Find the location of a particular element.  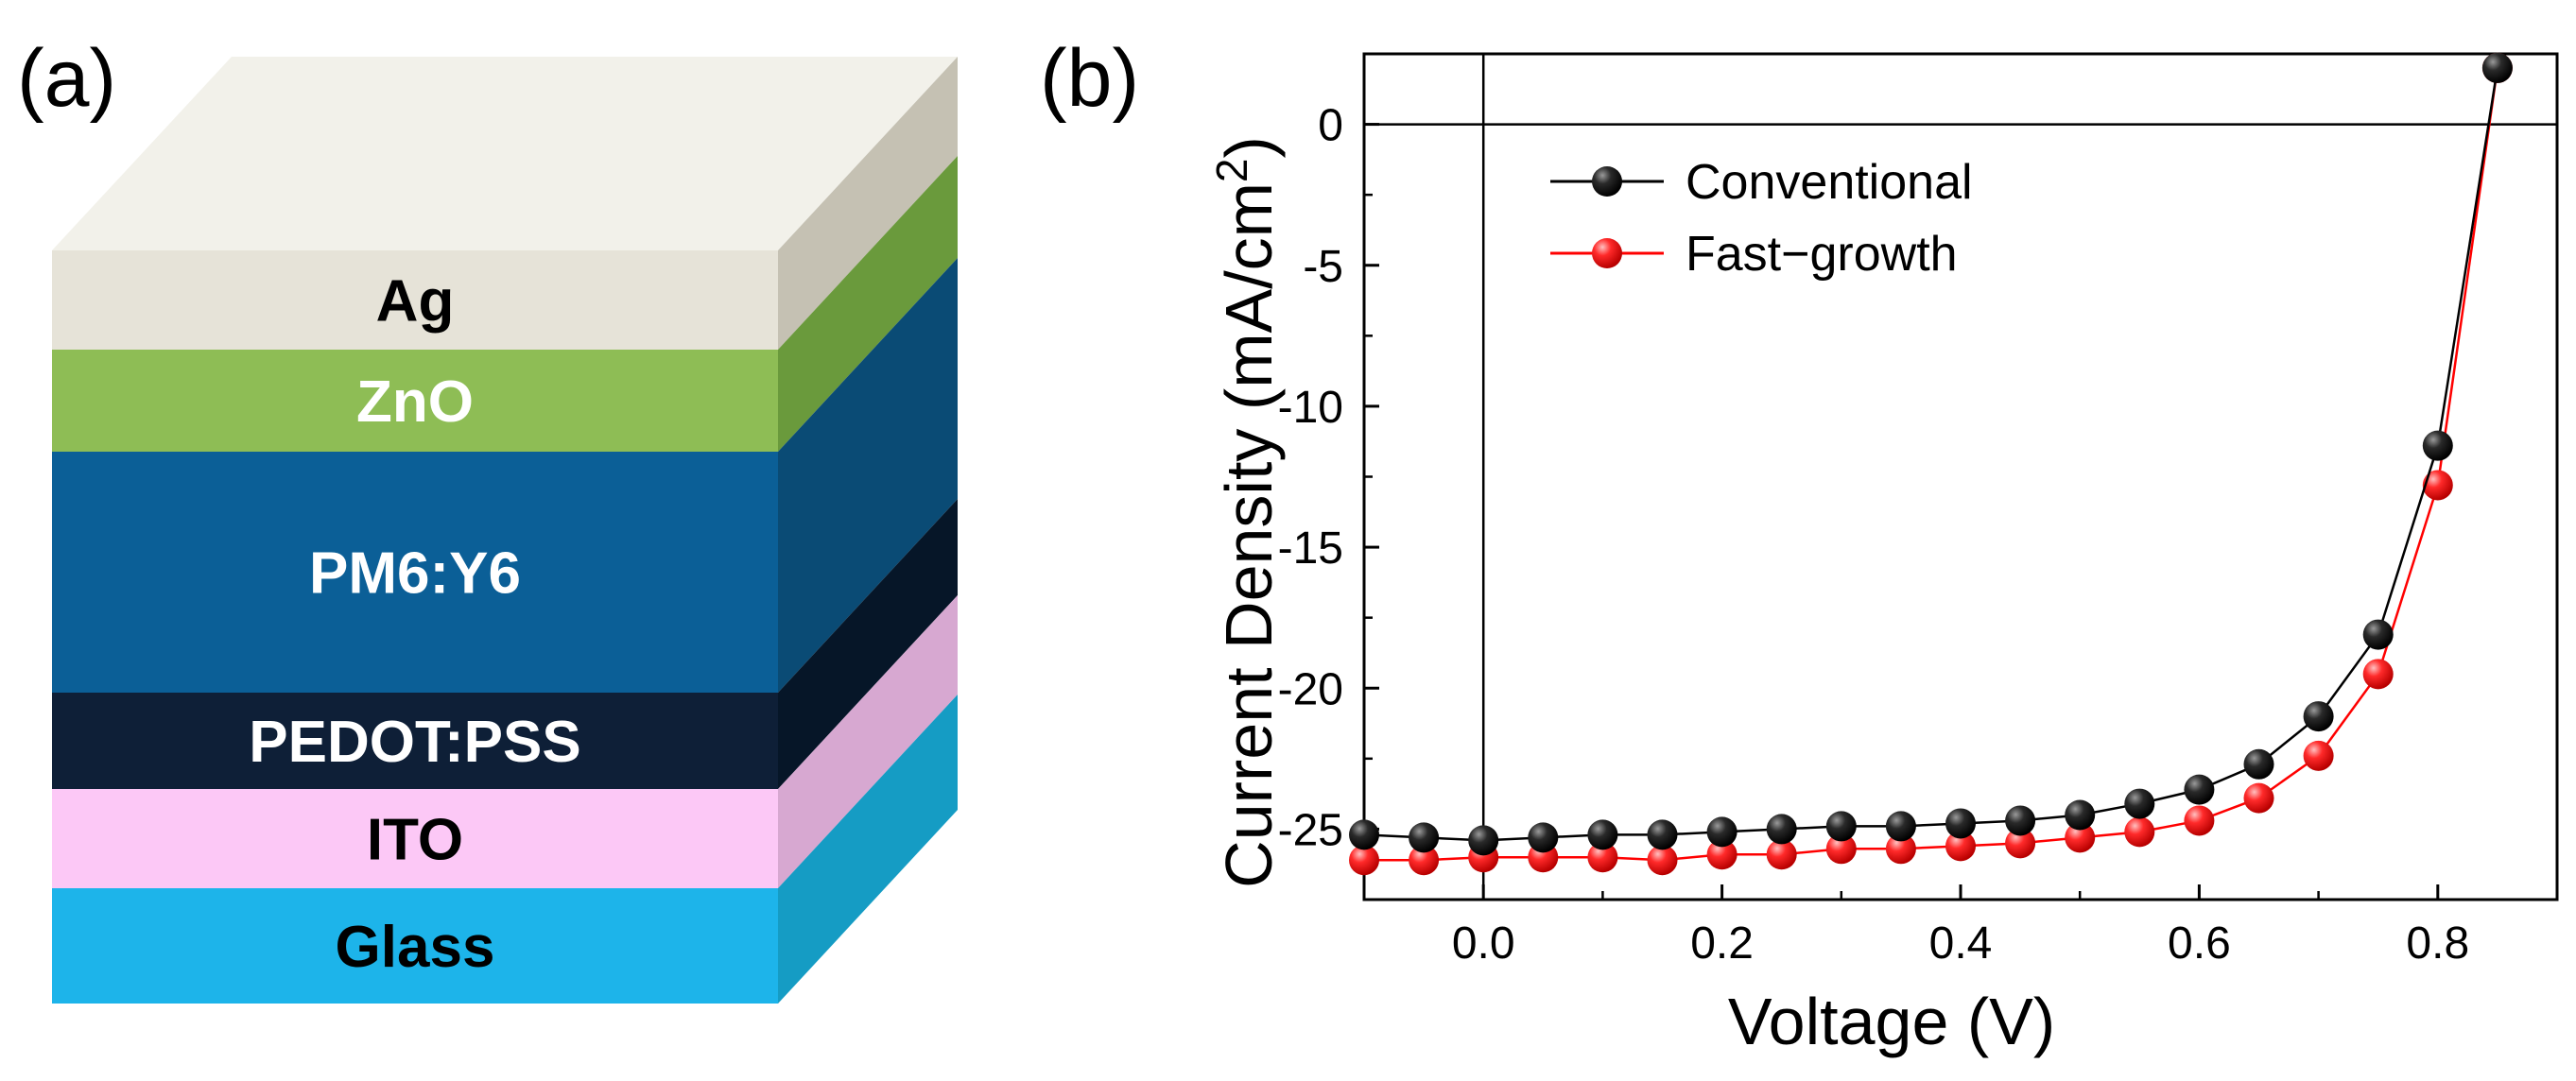

layer-front-pm6-y6 is located at coordinates (415, 573).